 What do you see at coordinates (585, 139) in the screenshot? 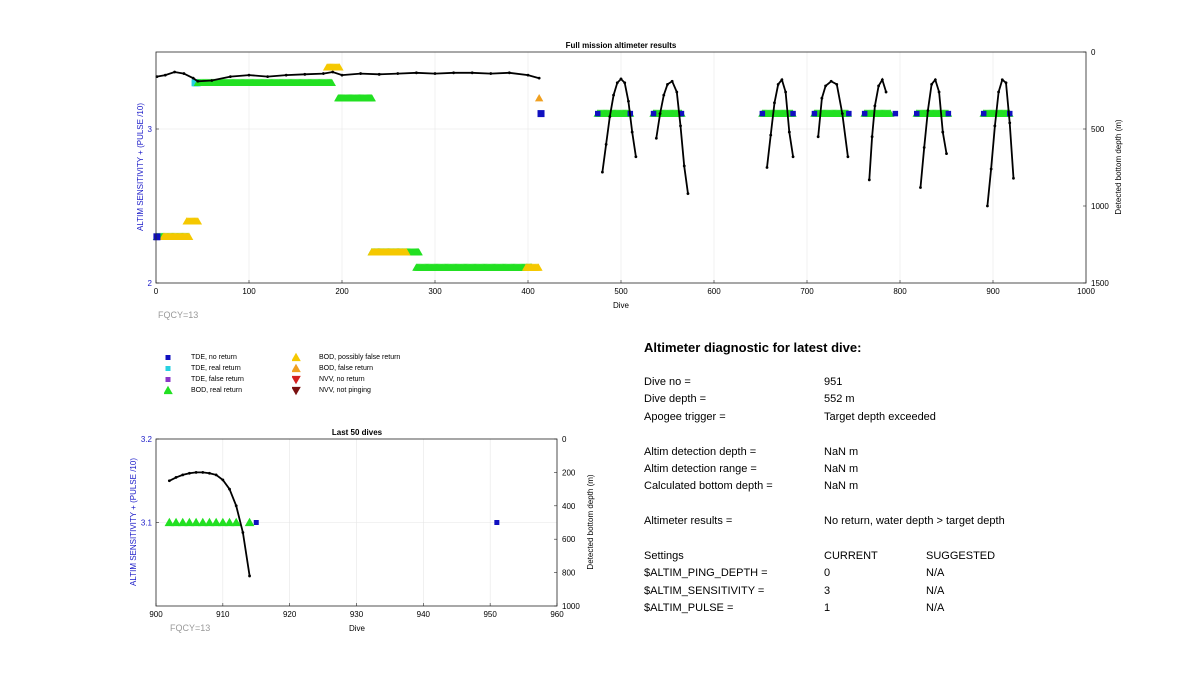
I see `main-bottom-depth-lines` at bounding box center [585, 139].